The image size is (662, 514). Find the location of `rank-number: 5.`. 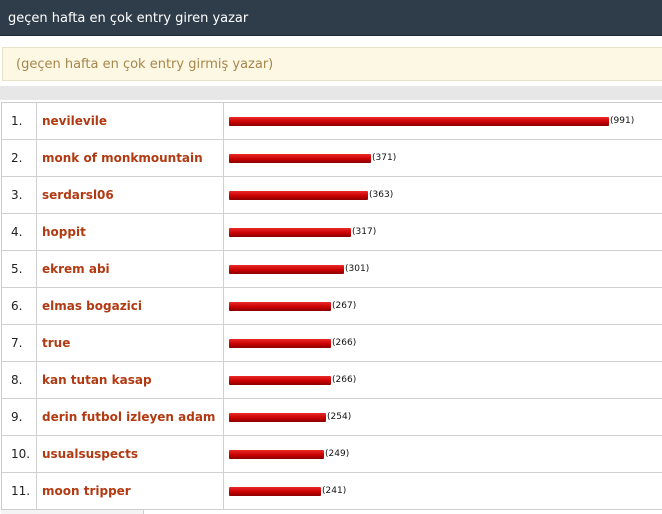

rank-number: 5. is located at coordinates (19, 269).